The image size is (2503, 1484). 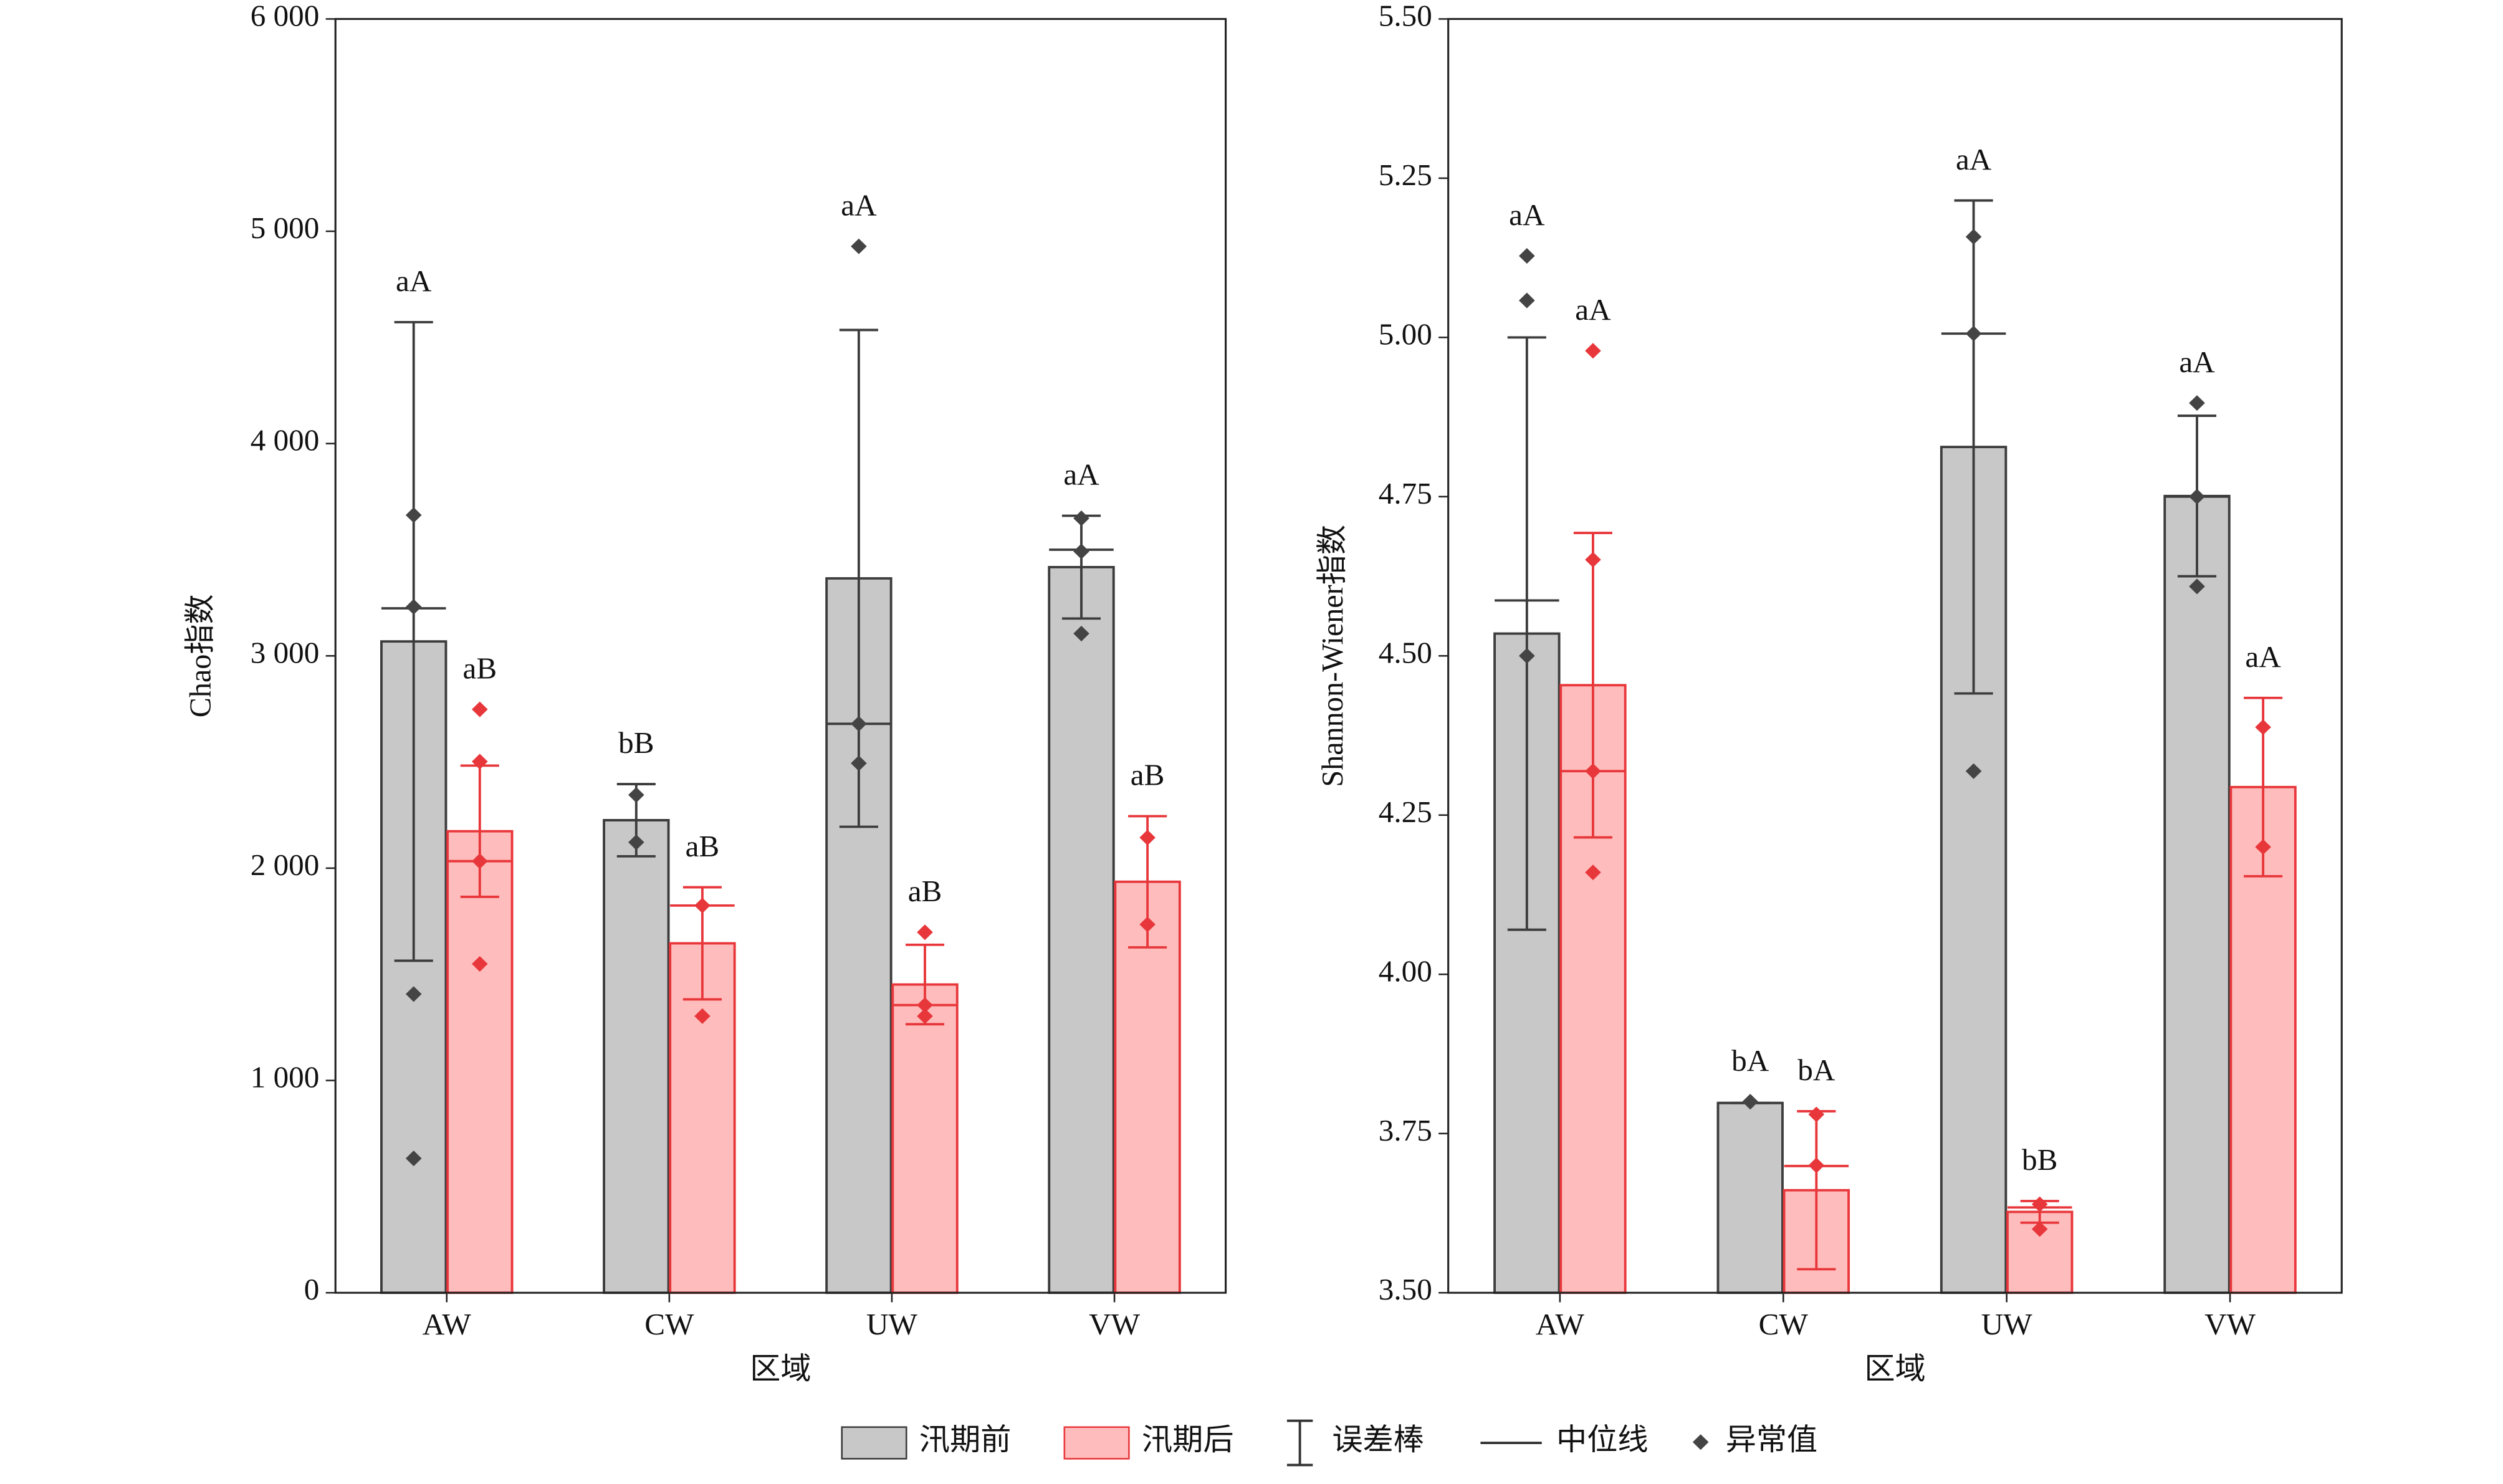 I want to click on y-tick-label: 4.00, so click(x=1405, y=971).